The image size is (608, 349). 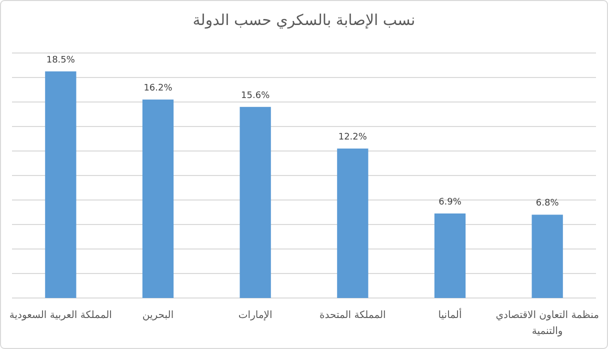 I want to click on x-tick-label: المملكة العربية السعودية, so click(x=60, y=315).